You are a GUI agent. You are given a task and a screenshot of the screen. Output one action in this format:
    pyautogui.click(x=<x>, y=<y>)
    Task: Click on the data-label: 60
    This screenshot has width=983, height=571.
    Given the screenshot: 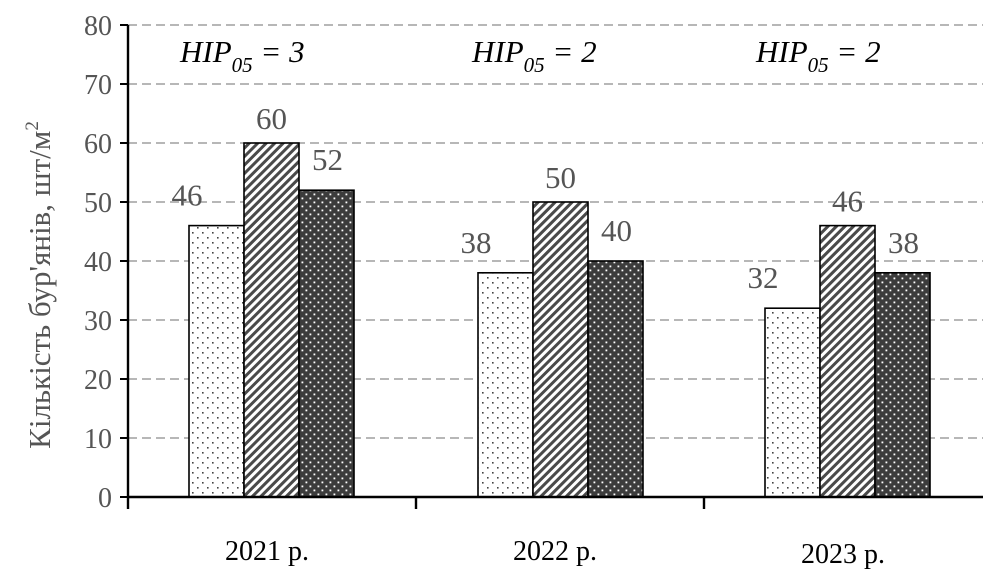 What is the action you would take?
    pyautogui.click(x=271, y=118)
    